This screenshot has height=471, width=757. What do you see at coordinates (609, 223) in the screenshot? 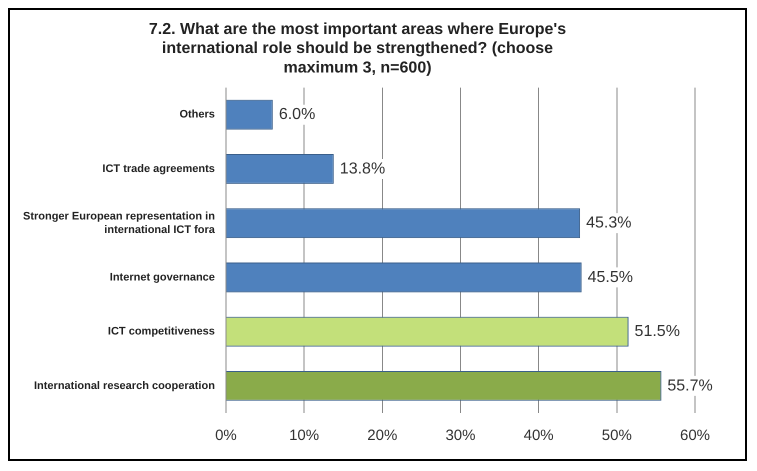
I see `data-label: 45.3%` at bounding box center [609, 223].